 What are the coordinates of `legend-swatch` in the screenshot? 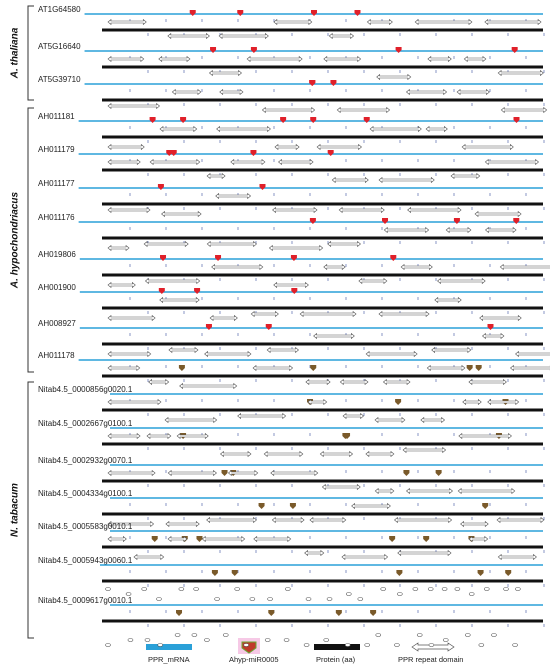 It's located at (433, 647).